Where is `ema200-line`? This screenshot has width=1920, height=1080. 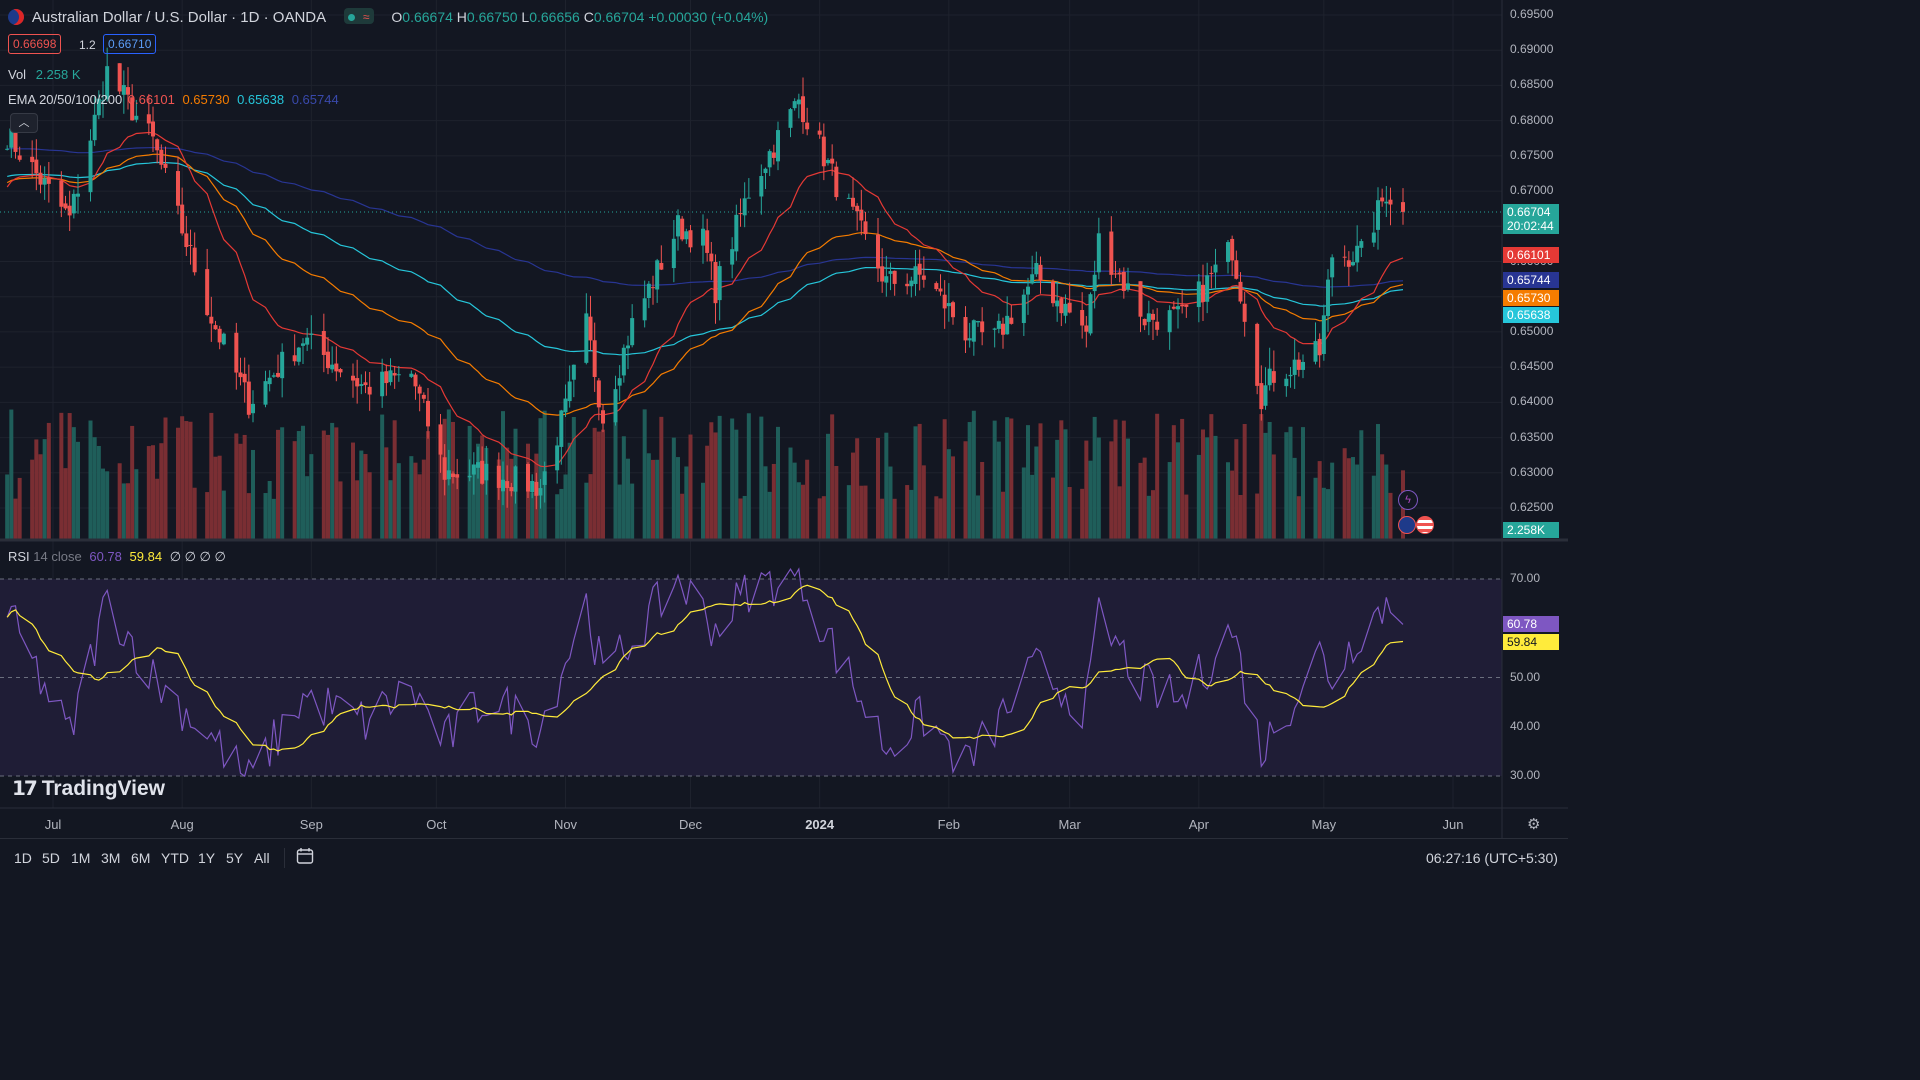 ema200-line is located at coordinates (705, 217).